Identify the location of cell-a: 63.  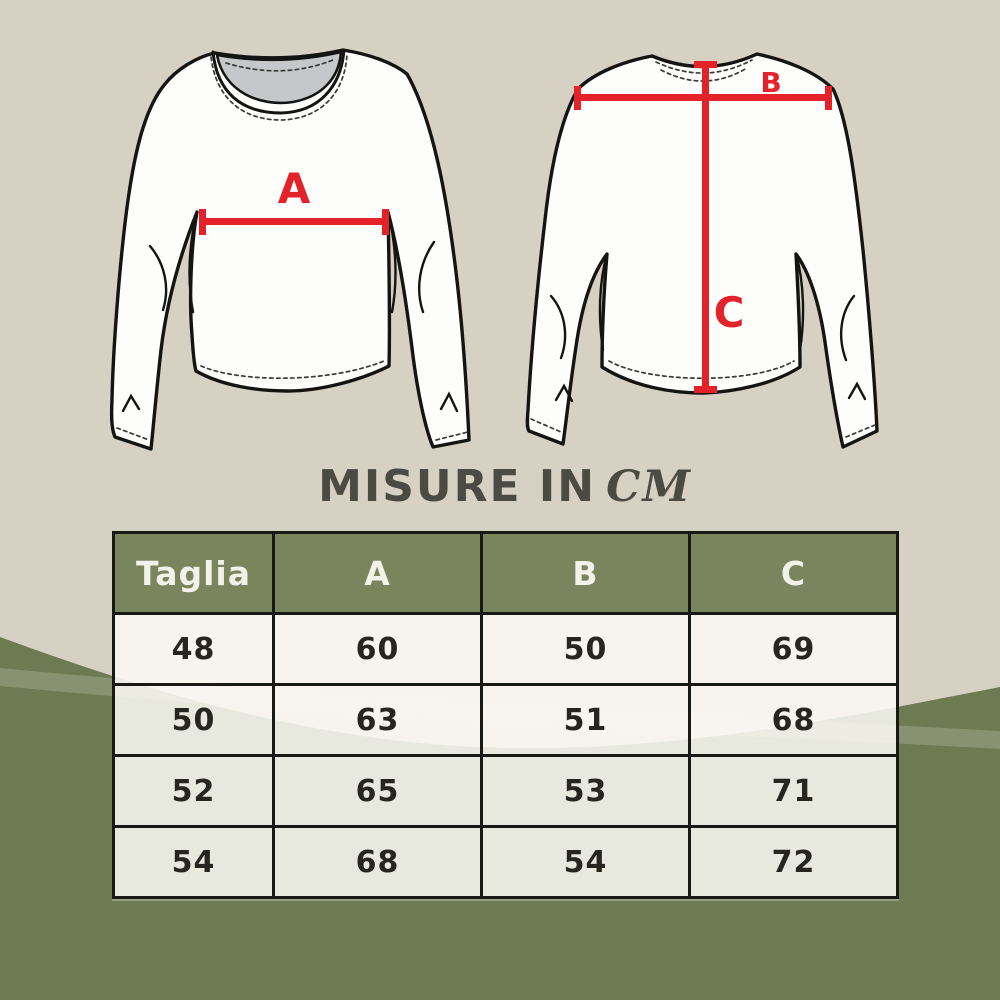
(377, 720).